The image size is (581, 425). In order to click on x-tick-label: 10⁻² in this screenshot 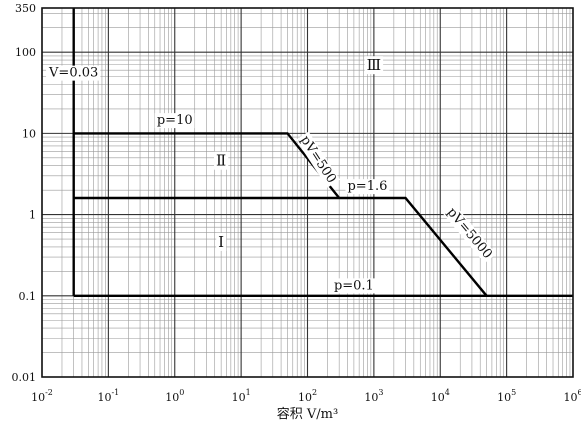, I will do `click(42, 396)`.